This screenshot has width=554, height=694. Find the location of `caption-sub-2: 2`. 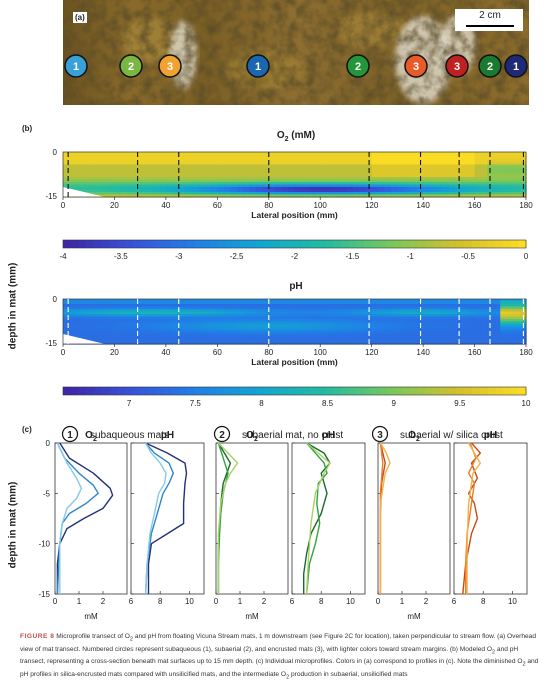

caption-sub-2: 2 is located at coordinates (494, 652).